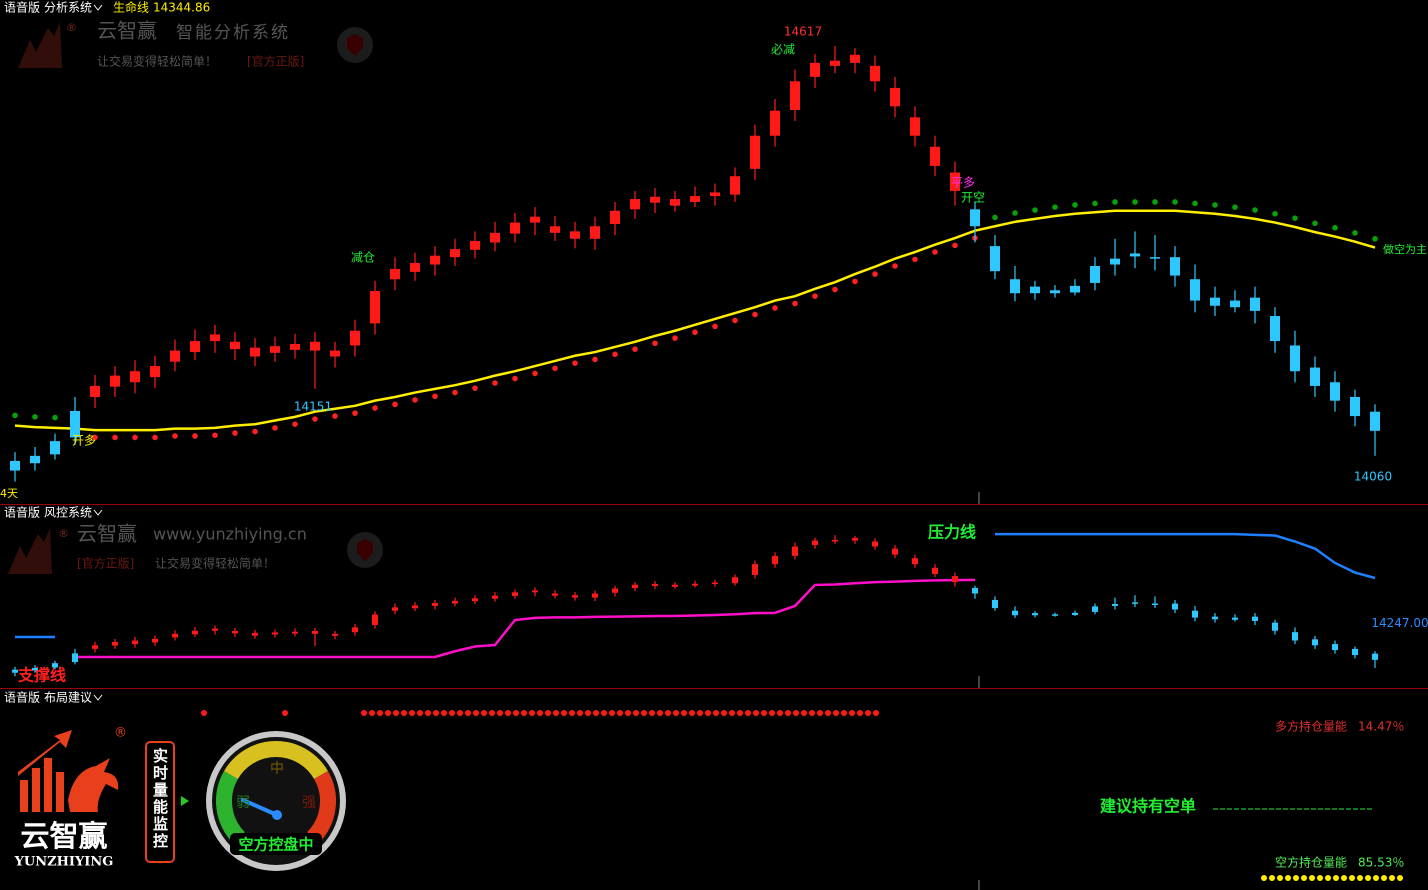 The width and height of the screenshot is (1428, 890). What do you see at coordinates (9, 493) in the screenshot?
I see `signal-label: 4天` at bounding box center [9, 493].